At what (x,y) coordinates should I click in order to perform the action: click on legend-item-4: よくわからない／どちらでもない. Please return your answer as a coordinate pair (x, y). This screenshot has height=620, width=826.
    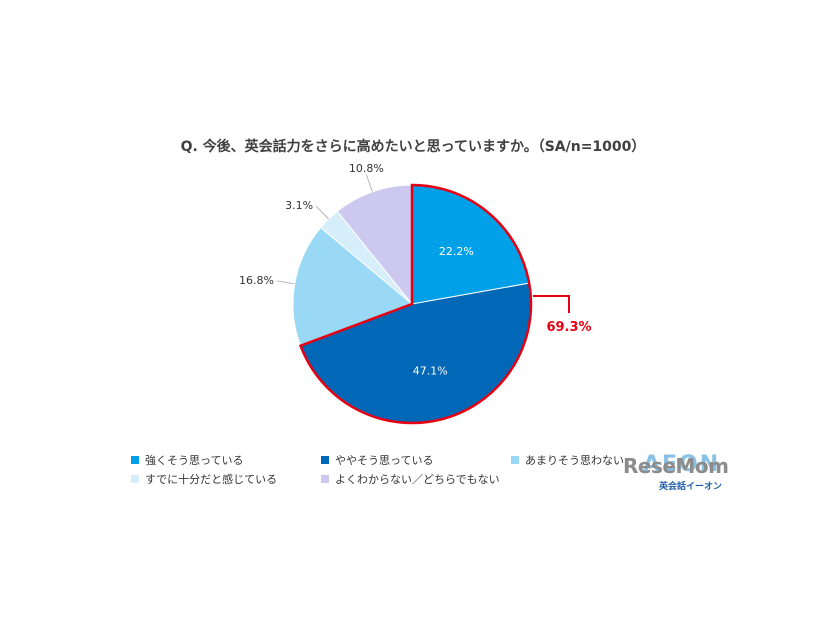
    Looking at the image, I should click on (410, 479).